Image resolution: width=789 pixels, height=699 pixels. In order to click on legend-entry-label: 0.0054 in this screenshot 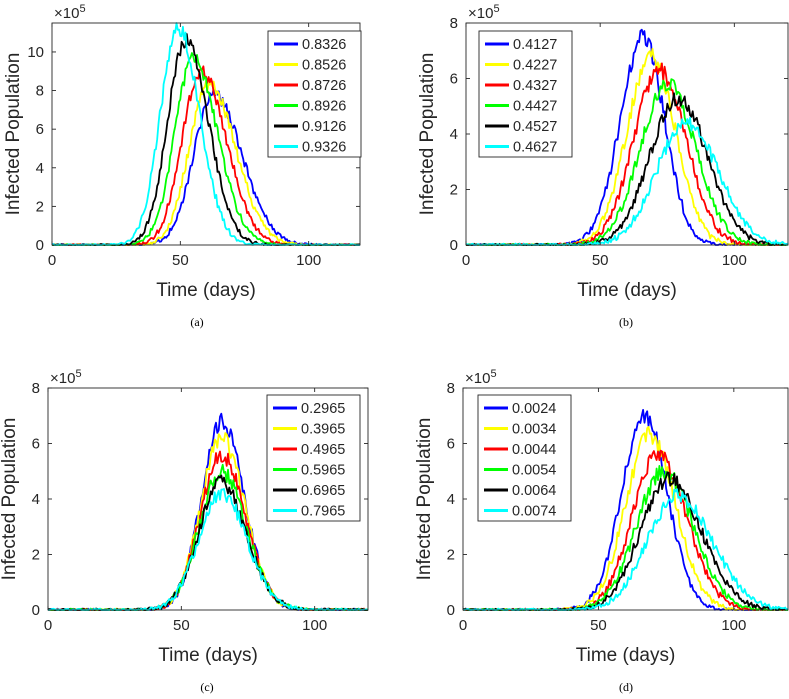, I will do `click(534, 471)`.